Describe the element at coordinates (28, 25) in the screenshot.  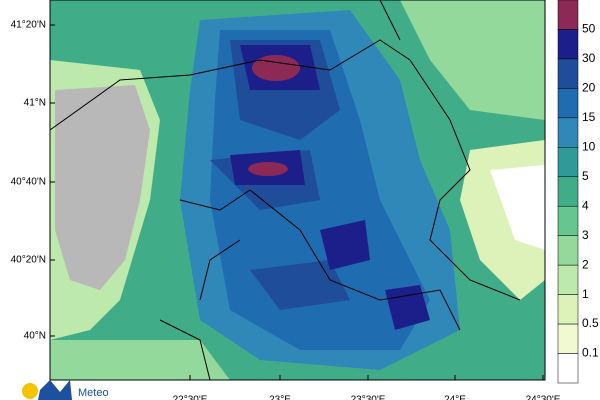
I see `lat-label: 41°20'N` at that location.